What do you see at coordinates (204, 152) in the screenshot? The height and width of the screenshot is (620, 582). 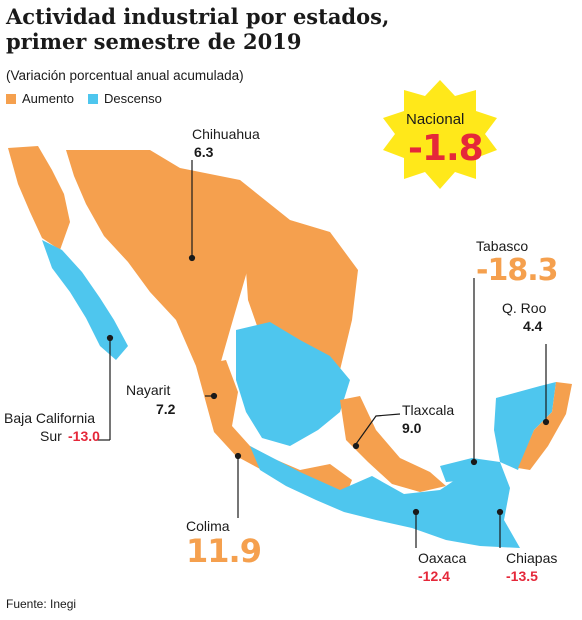 I see `value-chihuahua: 6.3` at bounding box center [204, 152].